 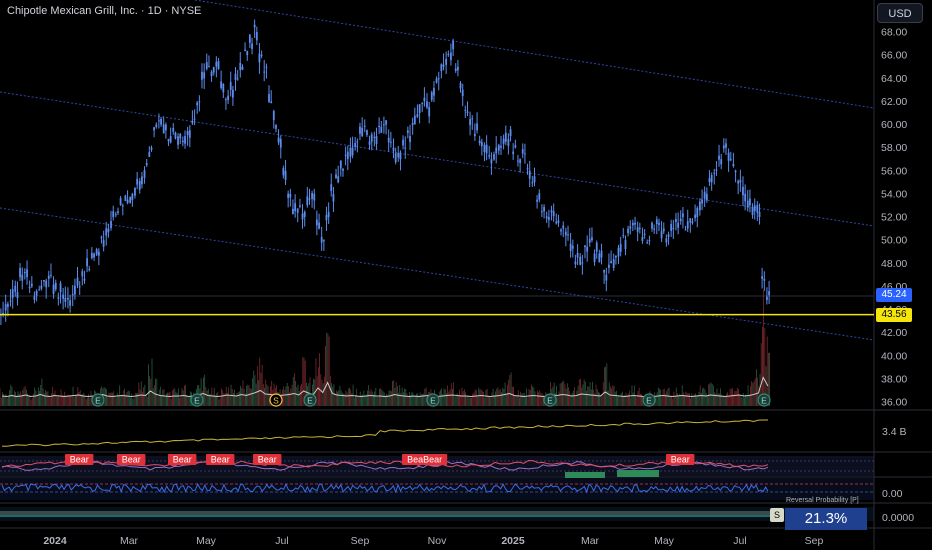 What do you see at coordinates (900, 13) in the screenshot?
I see `currency-button: USD` at bounding box center [900, 13].